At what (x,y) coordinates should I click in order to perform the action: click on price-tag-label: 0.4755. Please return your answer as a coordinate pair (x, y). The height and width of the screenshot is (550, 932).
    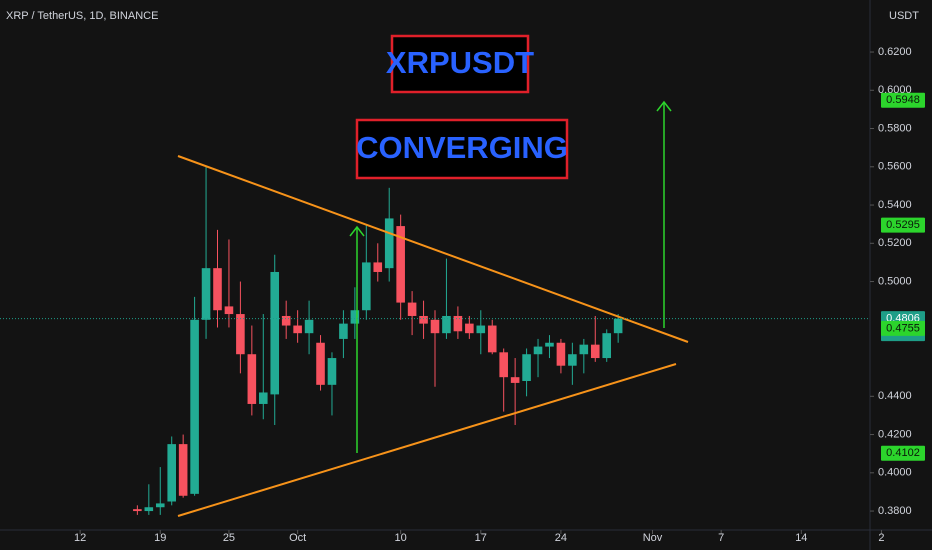
    Looking at the image, I should click on (903, 328).